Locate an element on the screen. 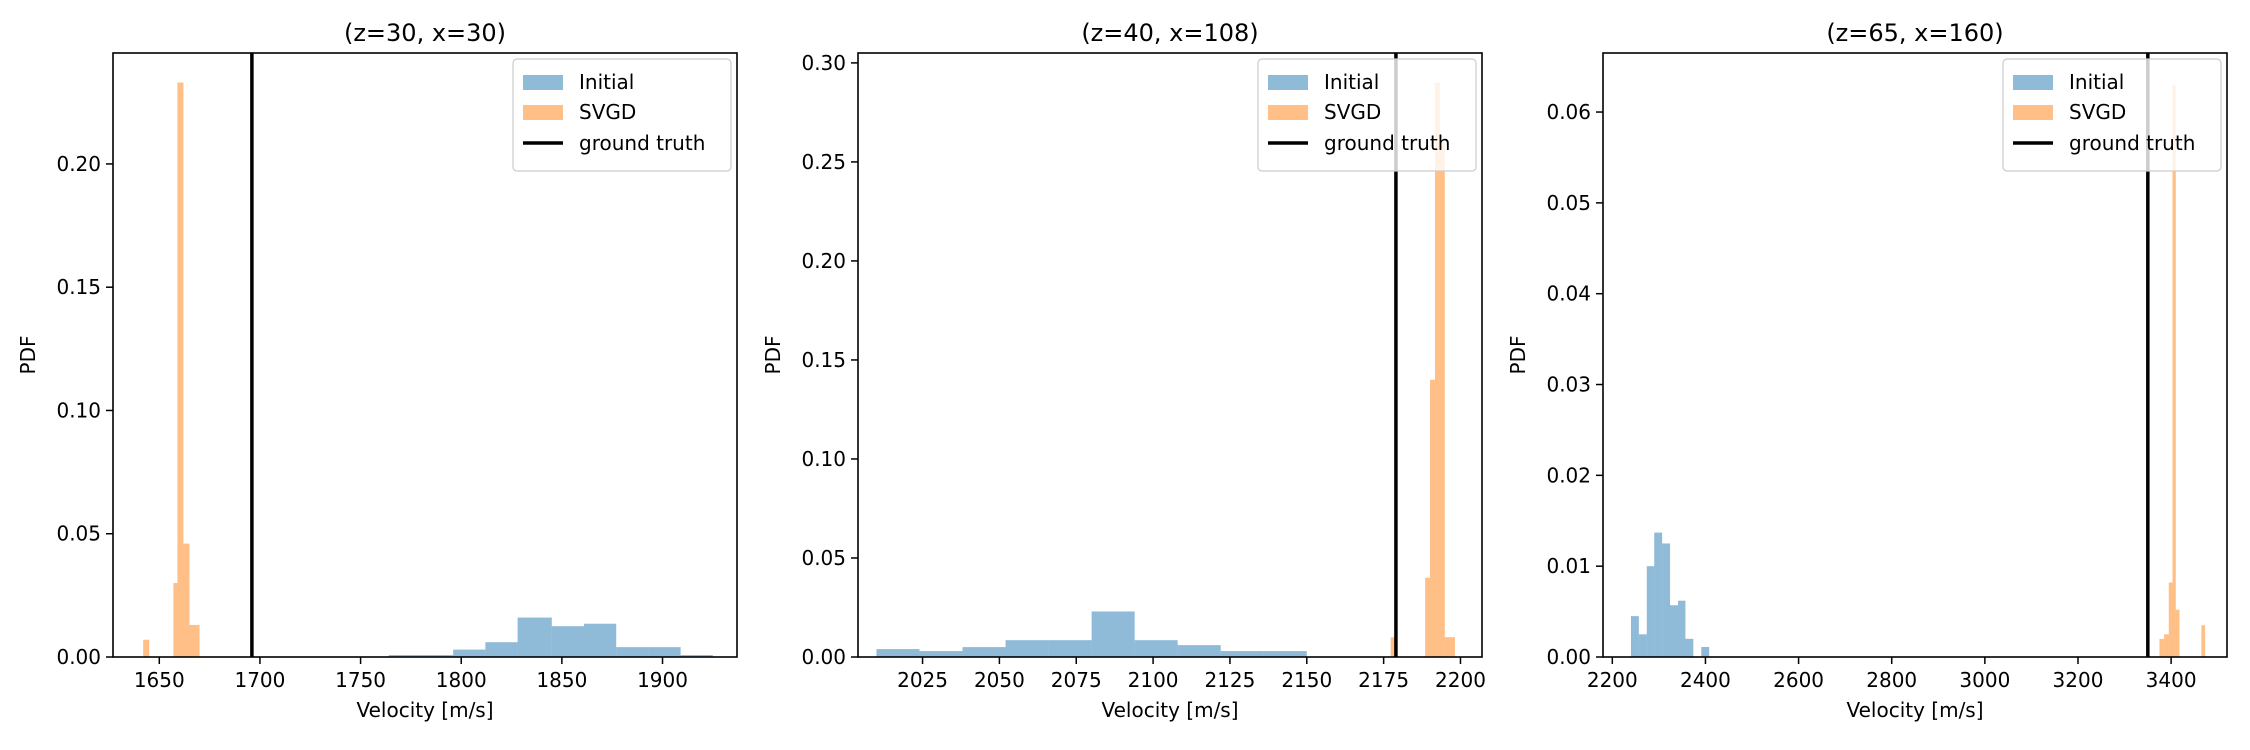  y-tick-label: 0.01 is located at coordinates (1568, 566).